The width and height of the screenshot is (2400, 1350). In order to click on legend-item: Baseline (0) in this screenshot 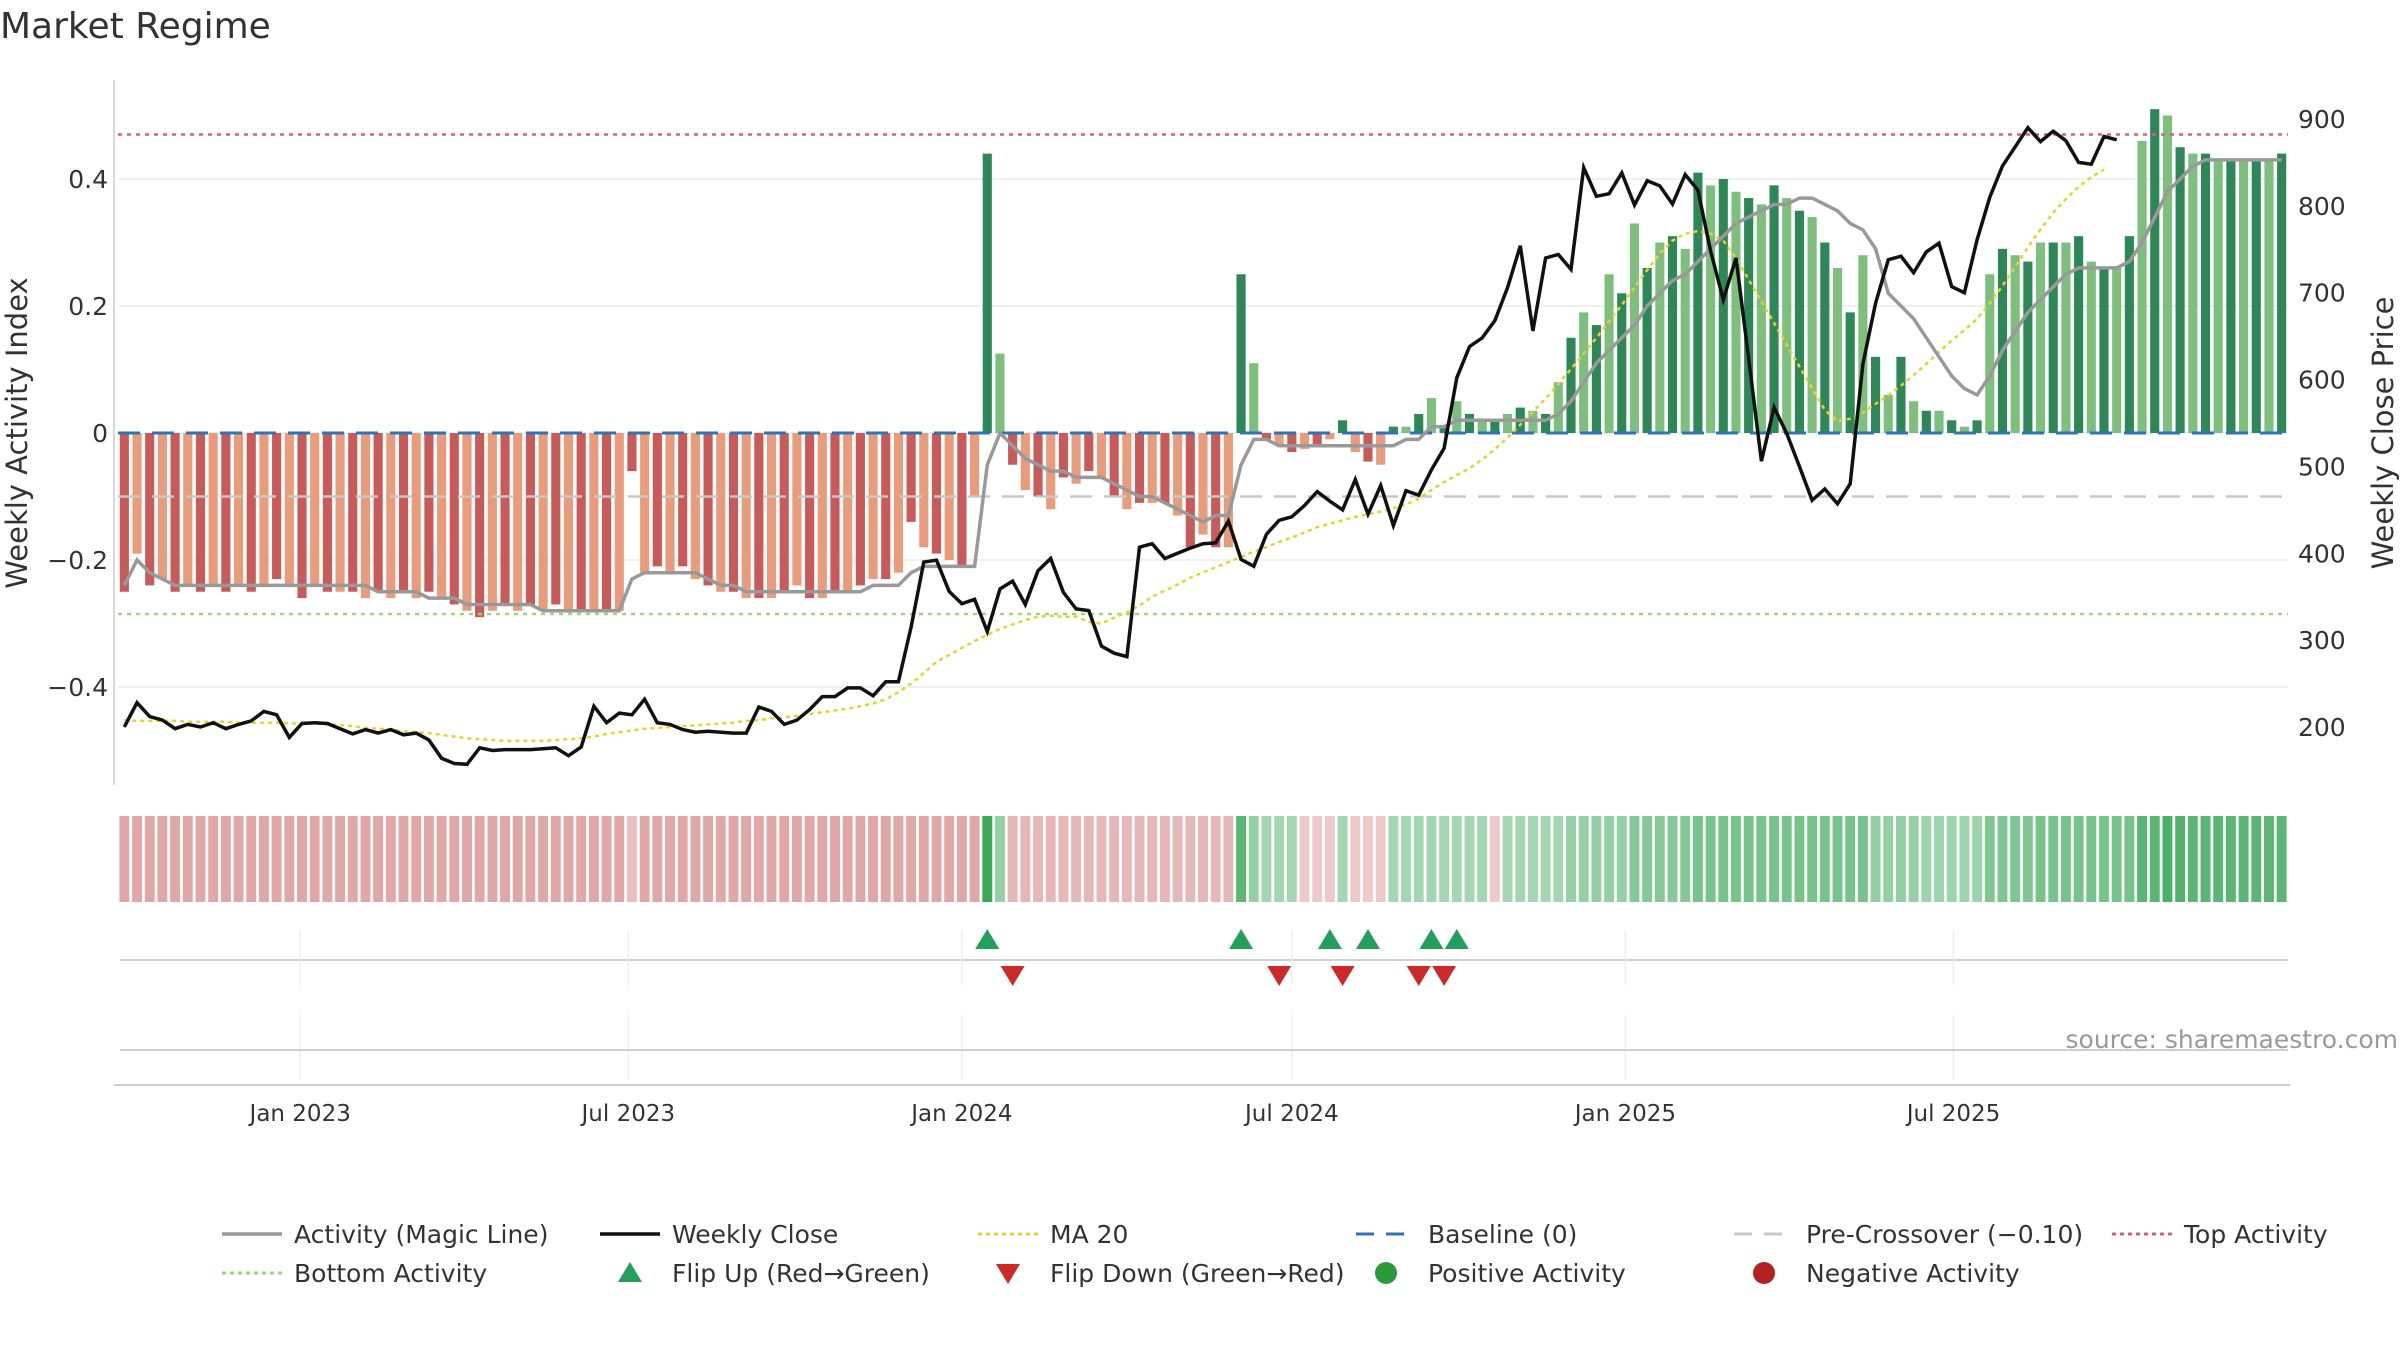, I will do `click(1466, 1234)`.